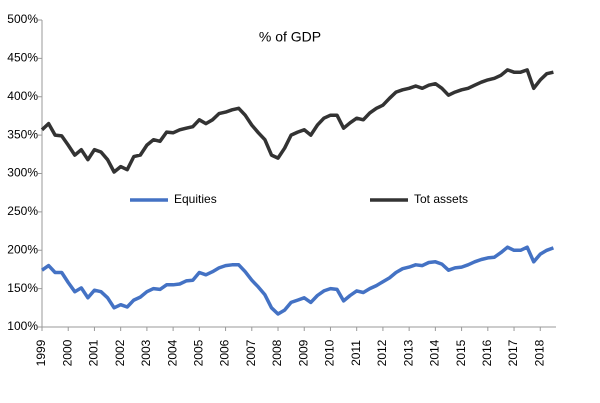 The image size is (600, 403). What do you see at coordinates (513, 352) in the screenshot?
I see `x-tick-label: 2017` at bounding box center [513, 352].